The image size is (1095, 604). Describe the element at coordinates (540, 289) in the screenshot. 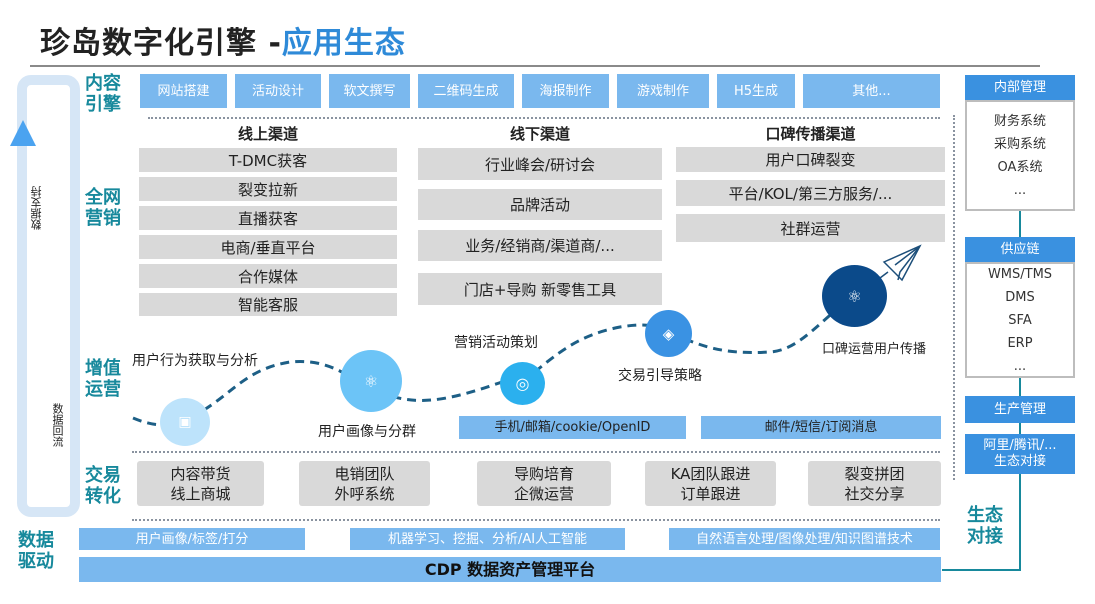

I see `channel-item: 门店+导购 新零售工具` at that location.